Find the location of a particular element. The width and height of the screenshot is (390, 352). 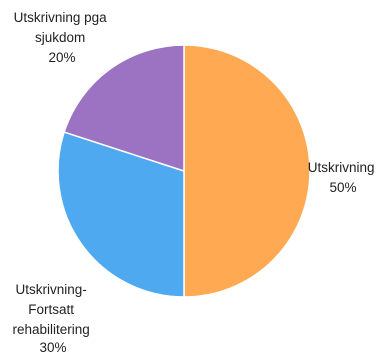

label-fortsatt-line: Utskrivning- is located at coordinates (50, 289).